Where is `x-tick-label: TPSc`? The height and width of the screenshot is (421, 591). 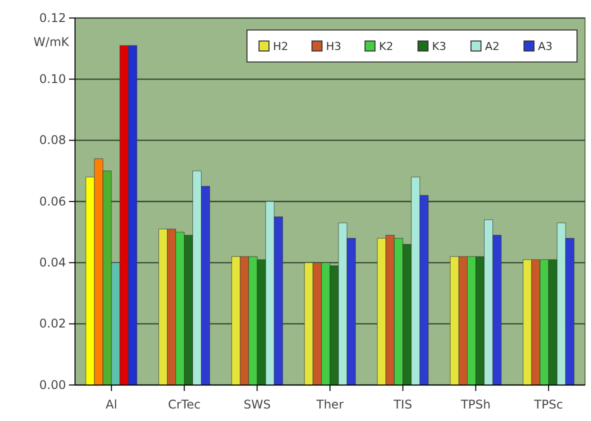 x-tick-label: TPSc is located at coordinates (548, 404).